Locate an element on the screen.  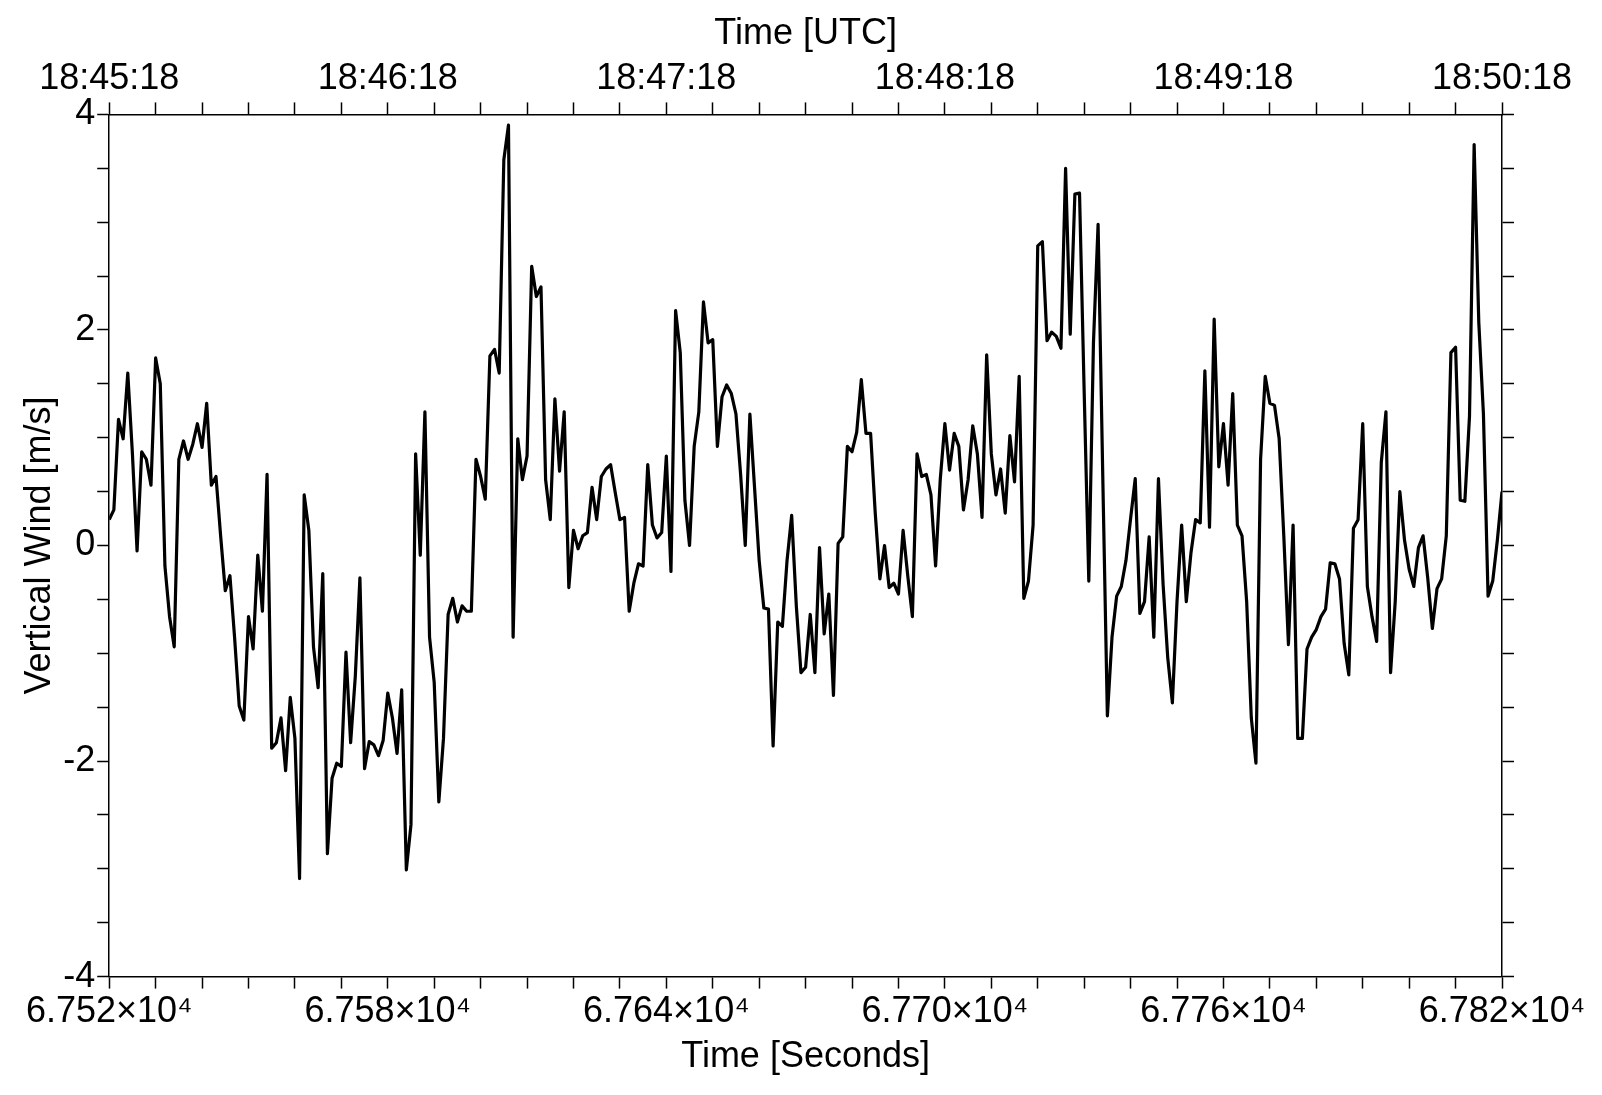
x-tick-label: 6.758×10⁴ is located at coordinates (388, 1010).